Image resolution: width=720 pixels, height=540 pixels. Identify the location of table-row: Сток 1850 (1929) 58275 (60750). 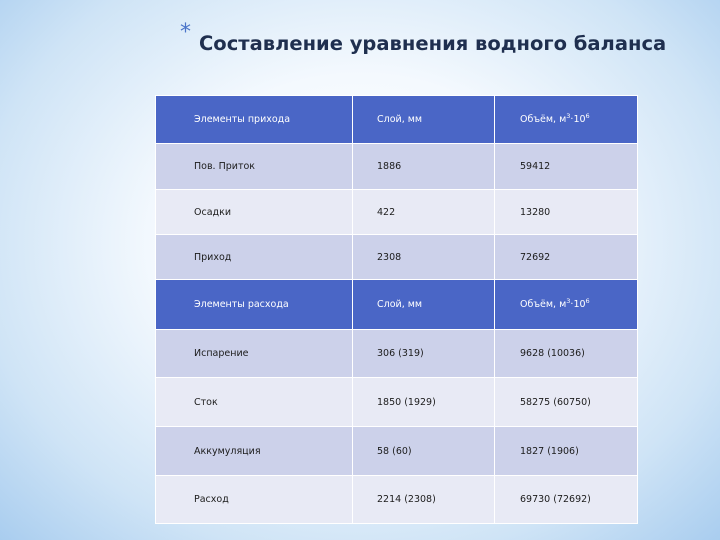
(396, 402).